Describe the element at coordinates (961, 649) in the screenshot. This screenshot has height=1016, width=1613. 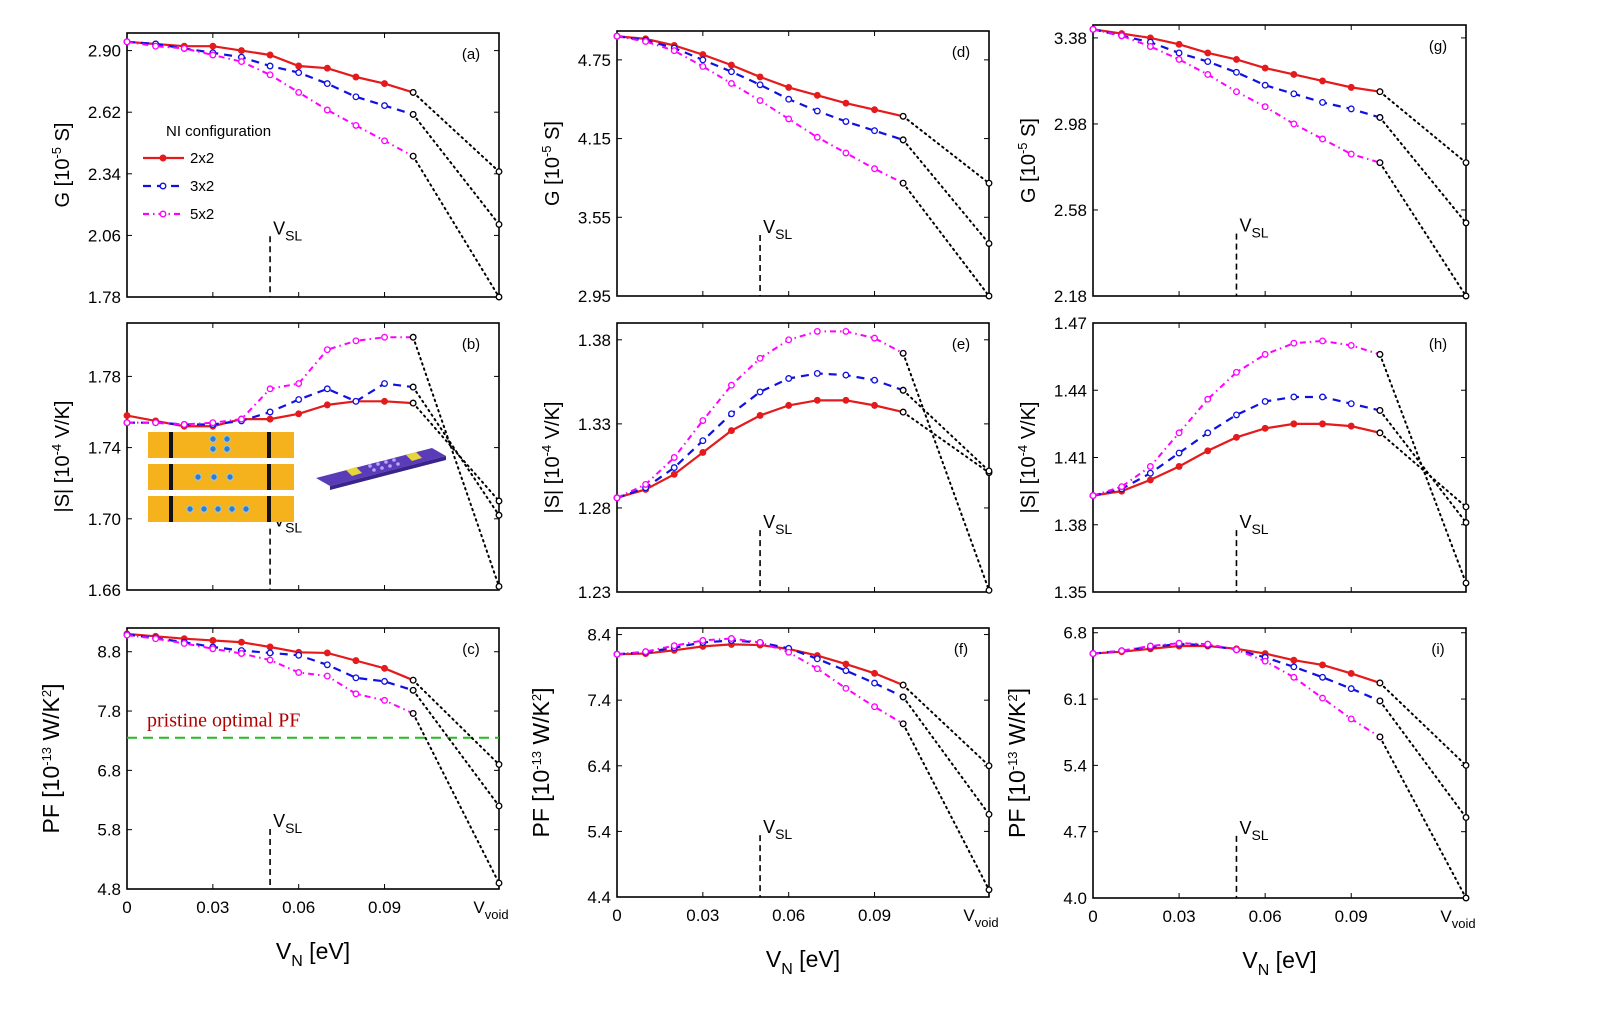
I see `panel-label: (f)` at that location.